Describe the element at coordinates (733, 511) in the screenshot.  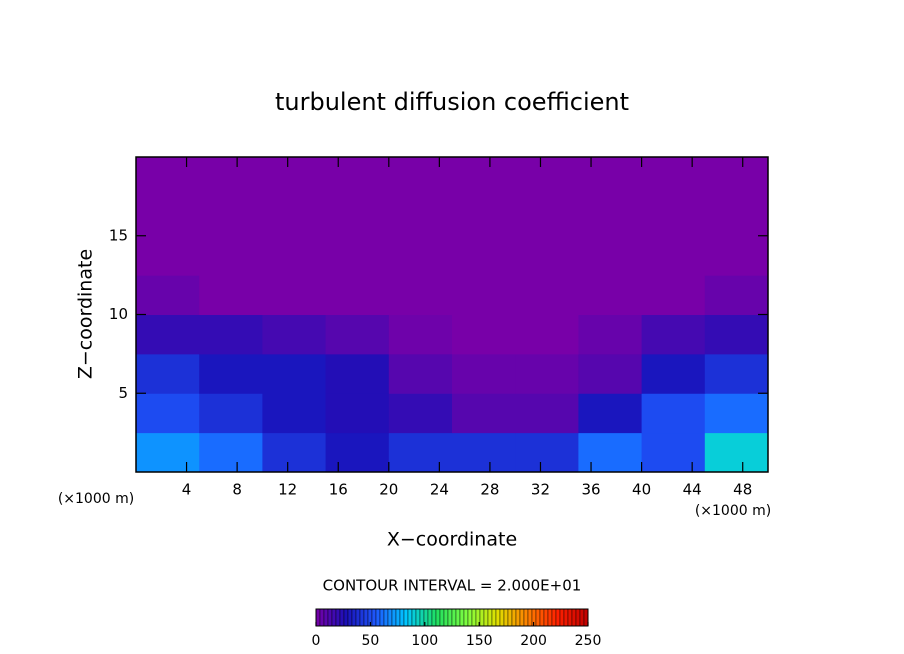
I see `x-unit-label: (×1000 m)` at that location.